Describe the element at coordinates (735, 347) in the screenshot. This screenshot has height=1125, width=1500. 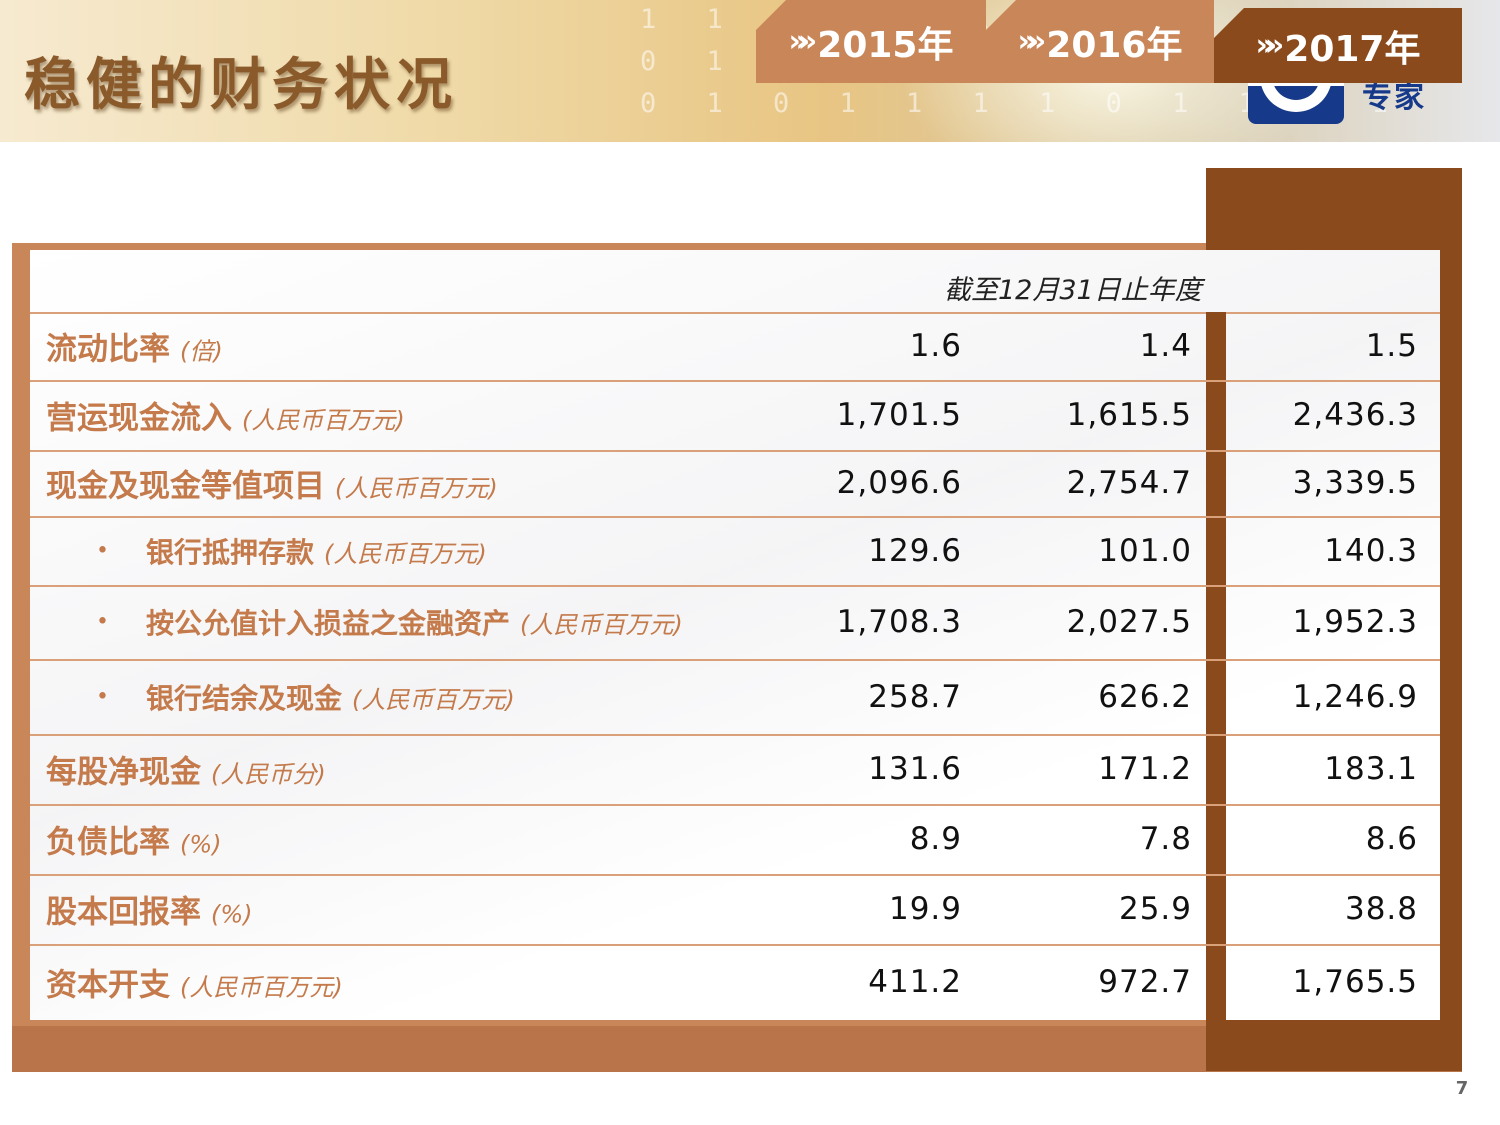
I see `table-row: 流动比率 (倍) 1.6 1.4 1.5` at that location.